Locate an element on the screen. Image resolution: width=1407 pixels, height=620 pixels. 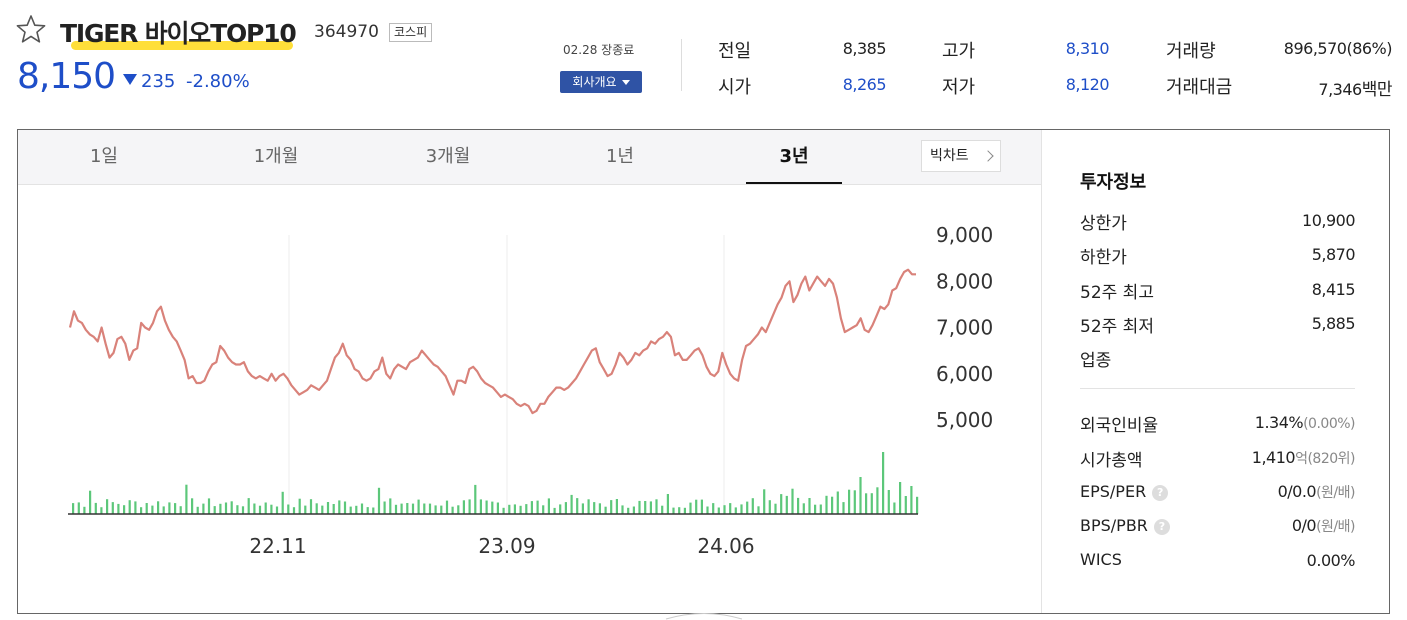
period-tab-bar is located at coordinates (529, 157).